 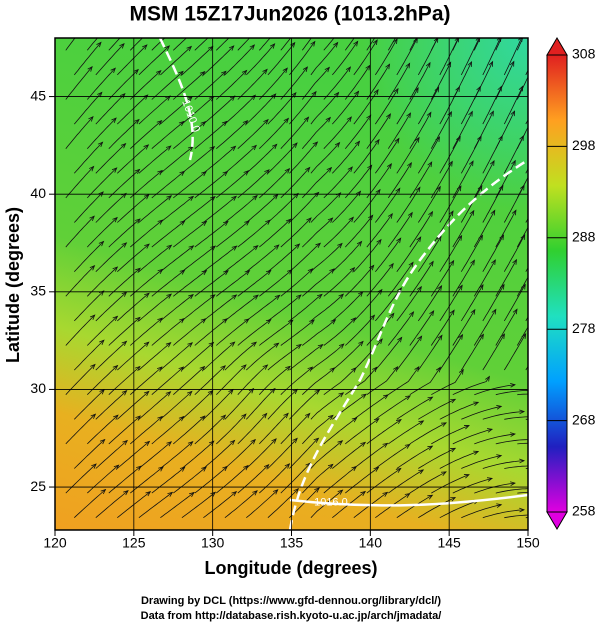 I want to click on y-tick-label: 45, so click(x=38, y=95).